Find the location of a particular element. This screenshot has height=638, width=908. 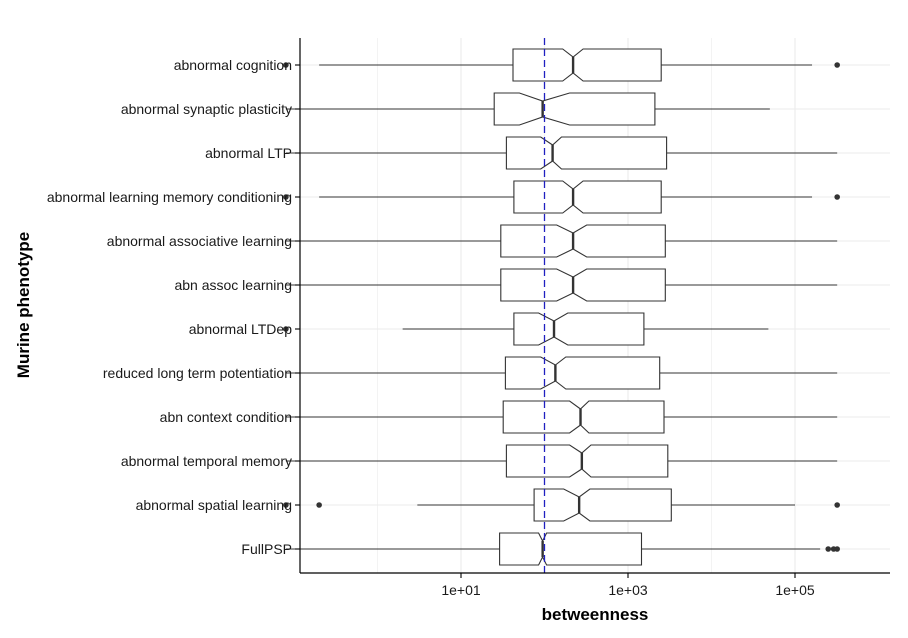

y-tick-label: abnormal synaptic plasticity is located at coordinates (206, 109).